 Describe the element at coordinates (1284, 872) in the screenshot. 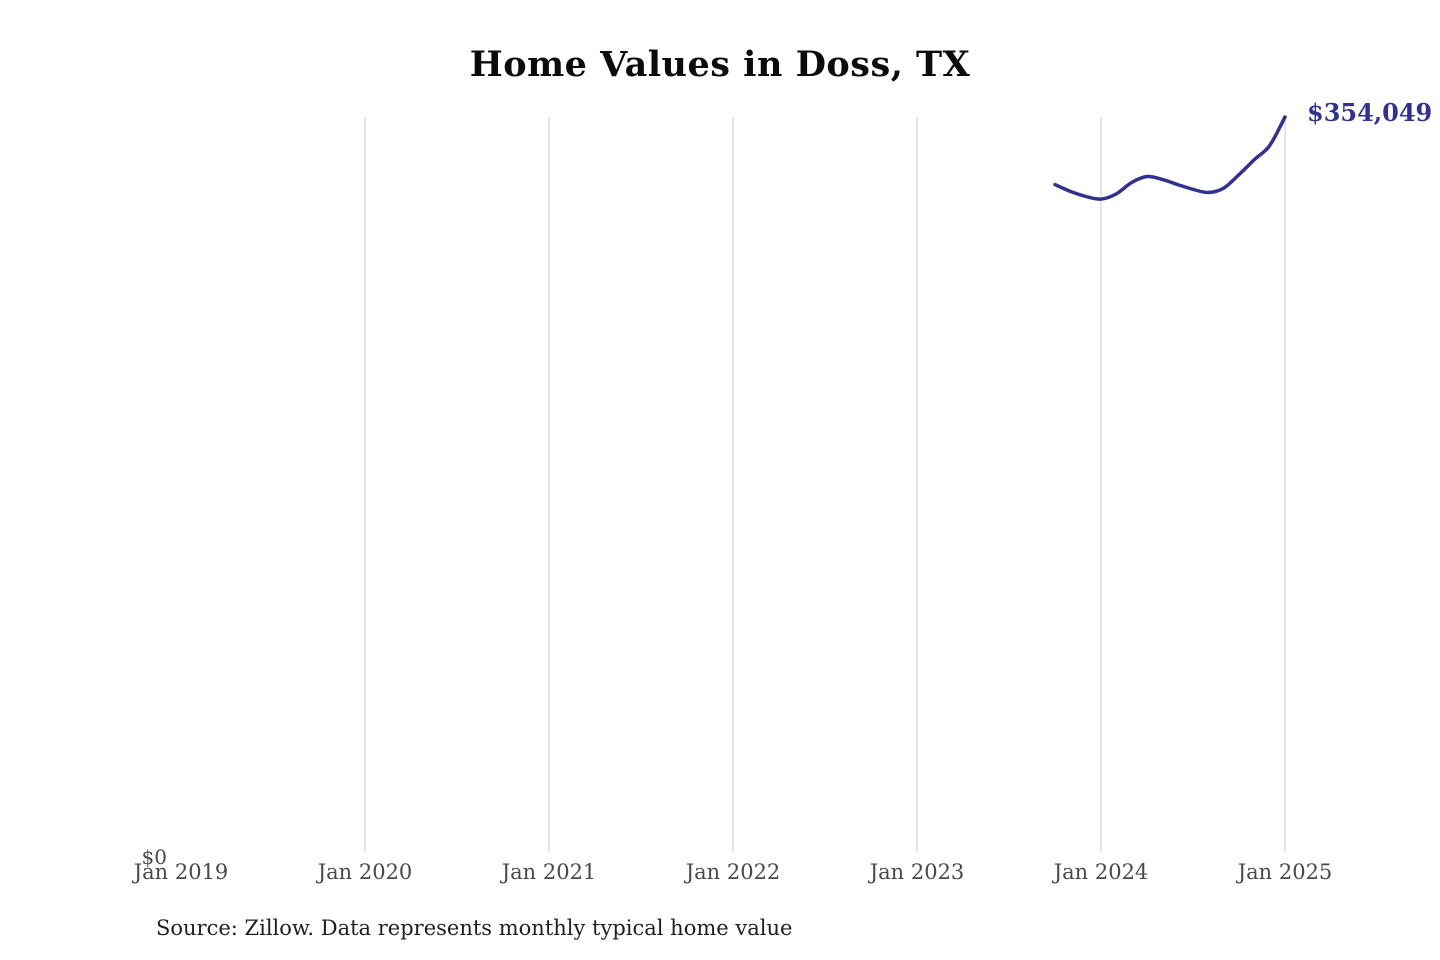

I see `x-axis-tick-label: Jan 2025` at that location.